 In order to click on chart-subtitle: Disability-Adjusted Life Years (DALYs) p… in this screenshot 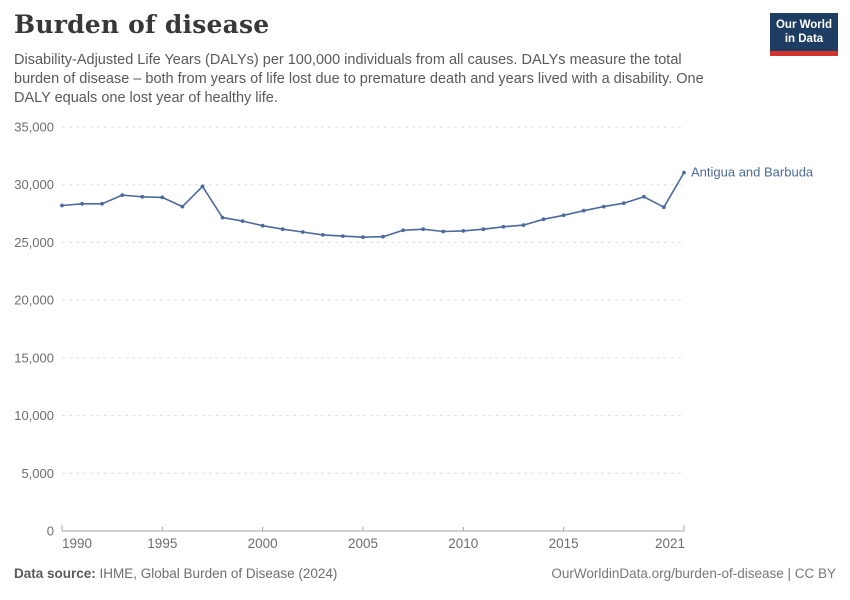, I will do `click(379, 79)`.